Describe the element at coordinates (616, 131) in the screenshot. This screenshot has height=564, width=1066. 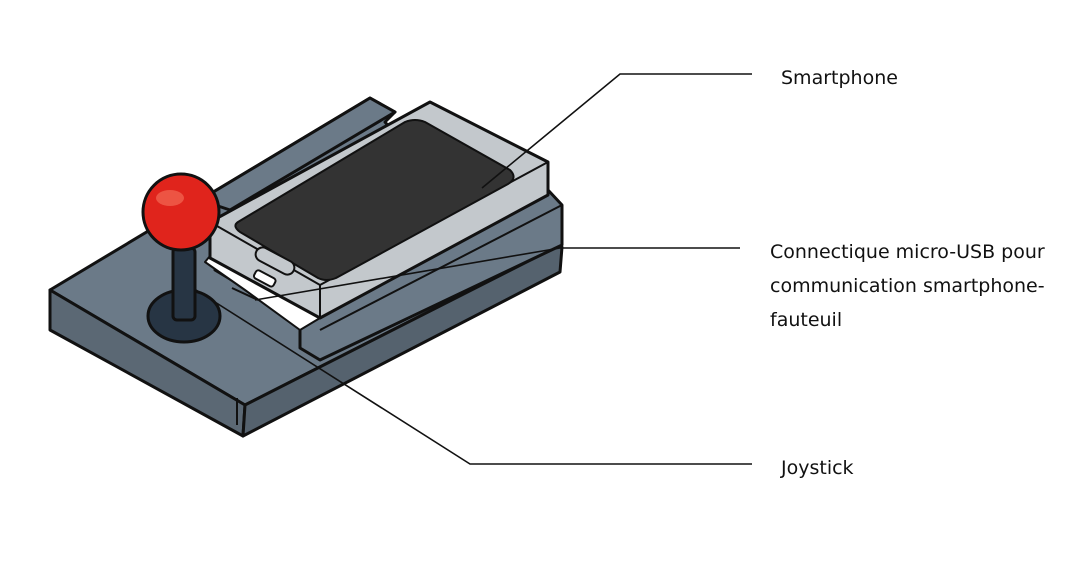
I see `smartphone-leader-line` at that location.